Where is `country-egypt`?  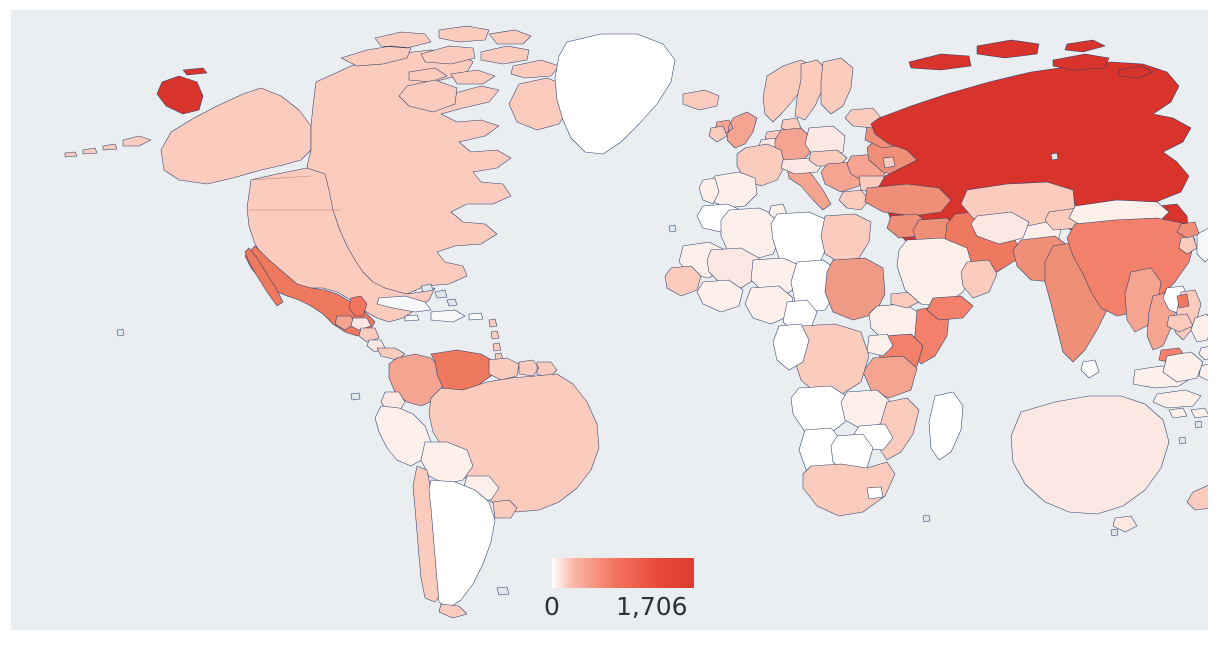 country-egypt is located at coordinates (846, 238).